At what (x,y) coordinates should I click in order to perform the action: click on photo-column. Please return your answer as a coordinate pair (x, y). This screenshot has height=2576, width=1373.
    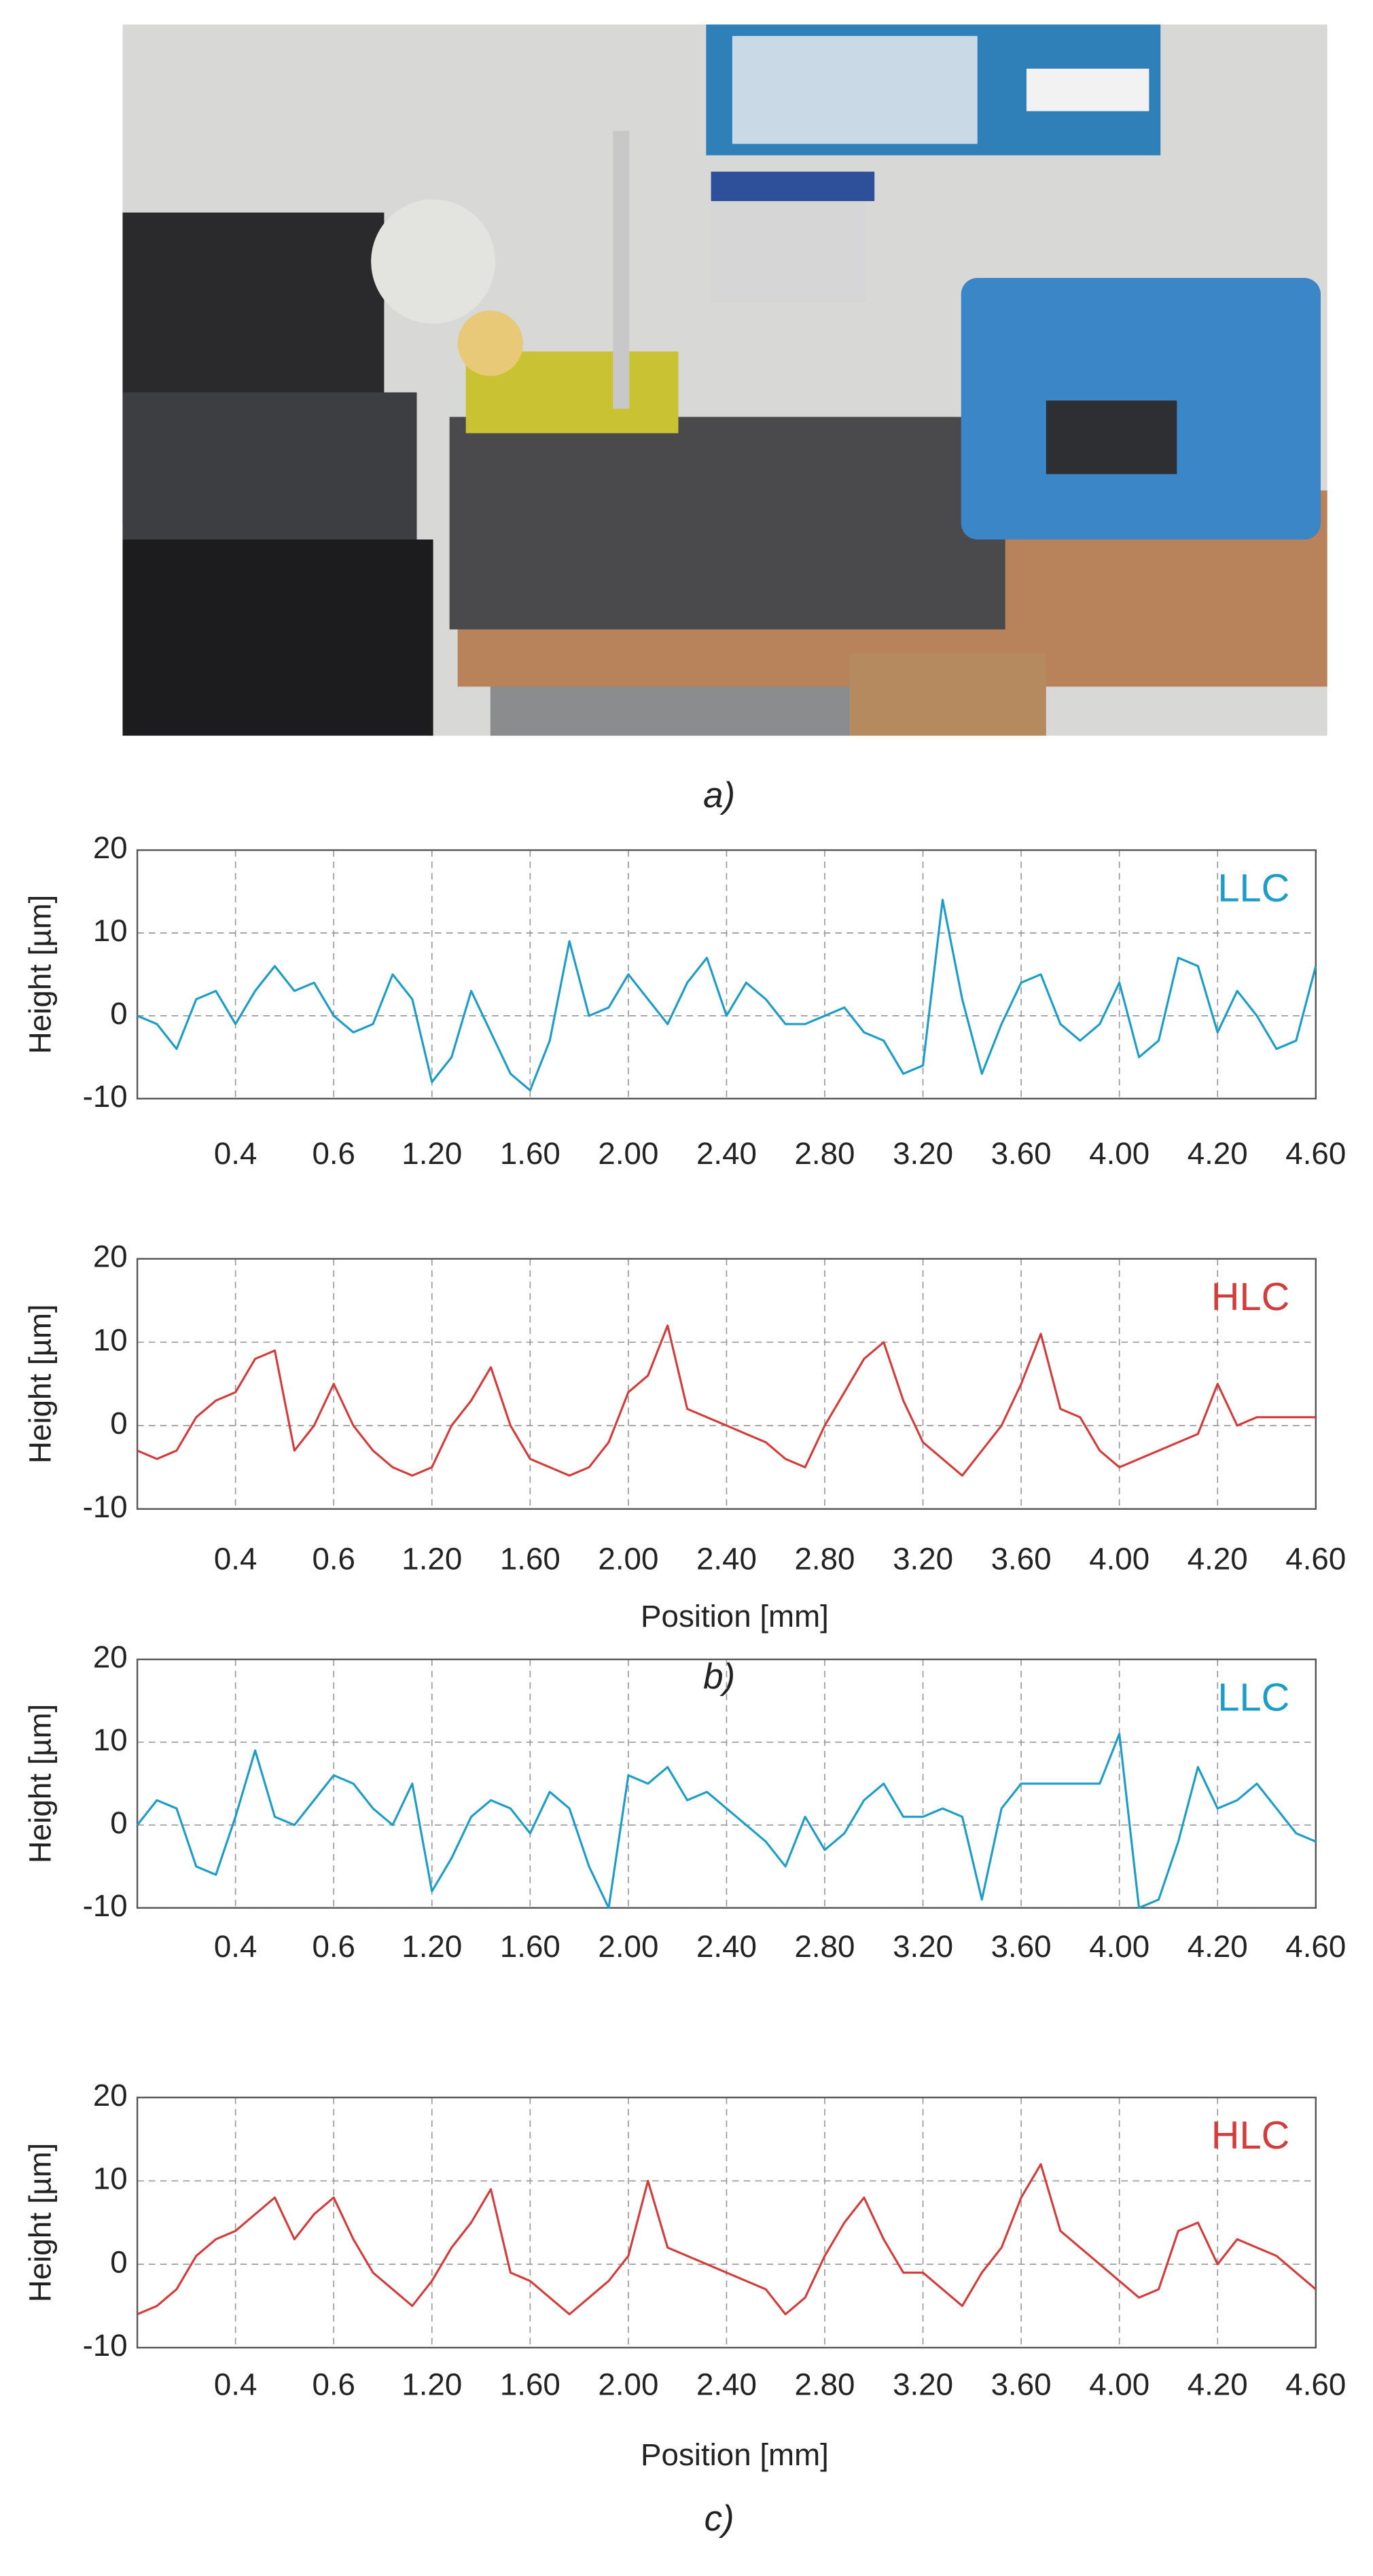
    Looking at the image, I should click on (621, 269).